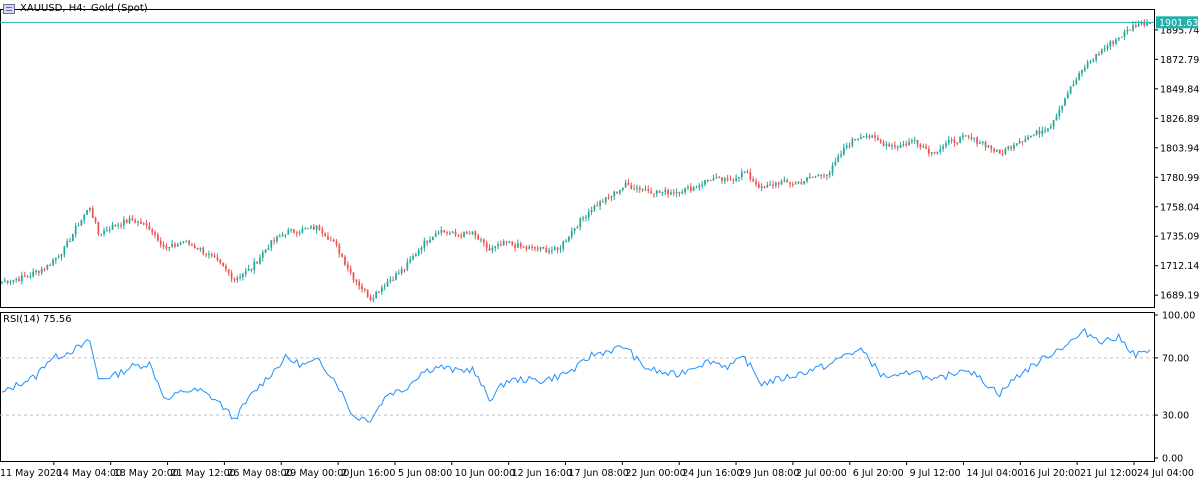 The height and width of the screenshot is (484, 1200). I want to click on time-tick-label: 22 Jun 00:00, so click(655, 473).